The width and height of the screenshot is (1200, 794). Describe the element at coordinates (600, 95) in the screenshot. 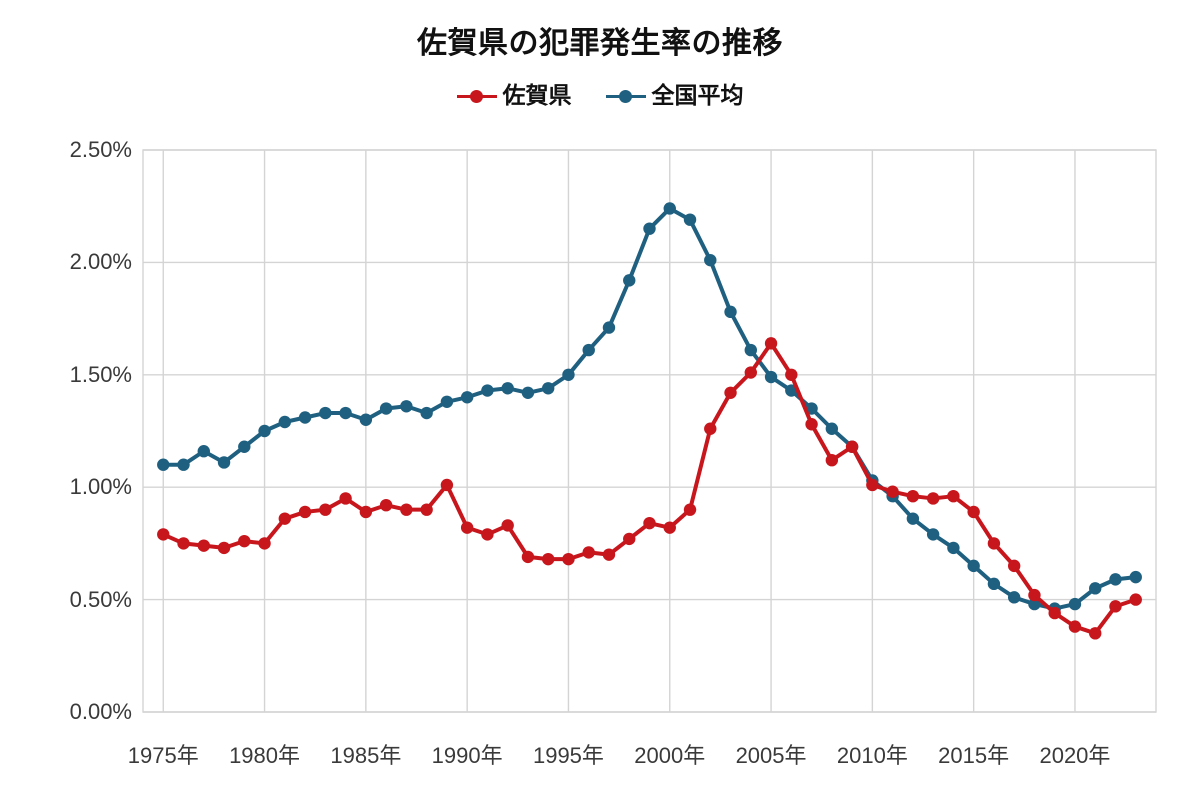

I see `chart-legend: 佐賀県 全国平均` at that location.